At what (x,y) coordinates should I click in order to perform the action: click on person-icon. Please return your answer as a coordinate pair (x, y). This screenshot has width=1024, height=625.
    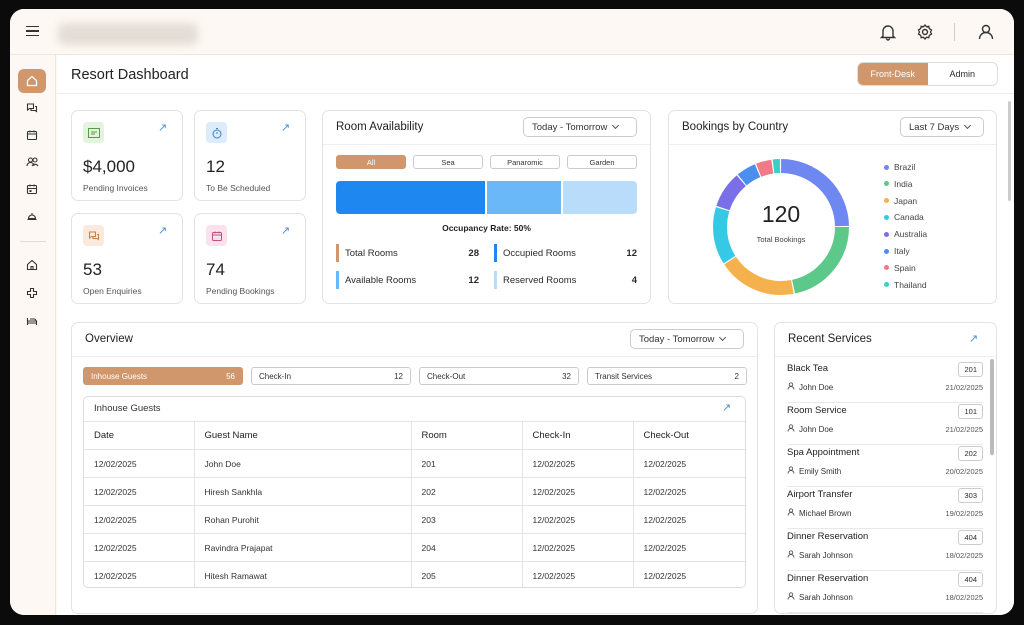
    Looking at the image, I should click on (791, 597).